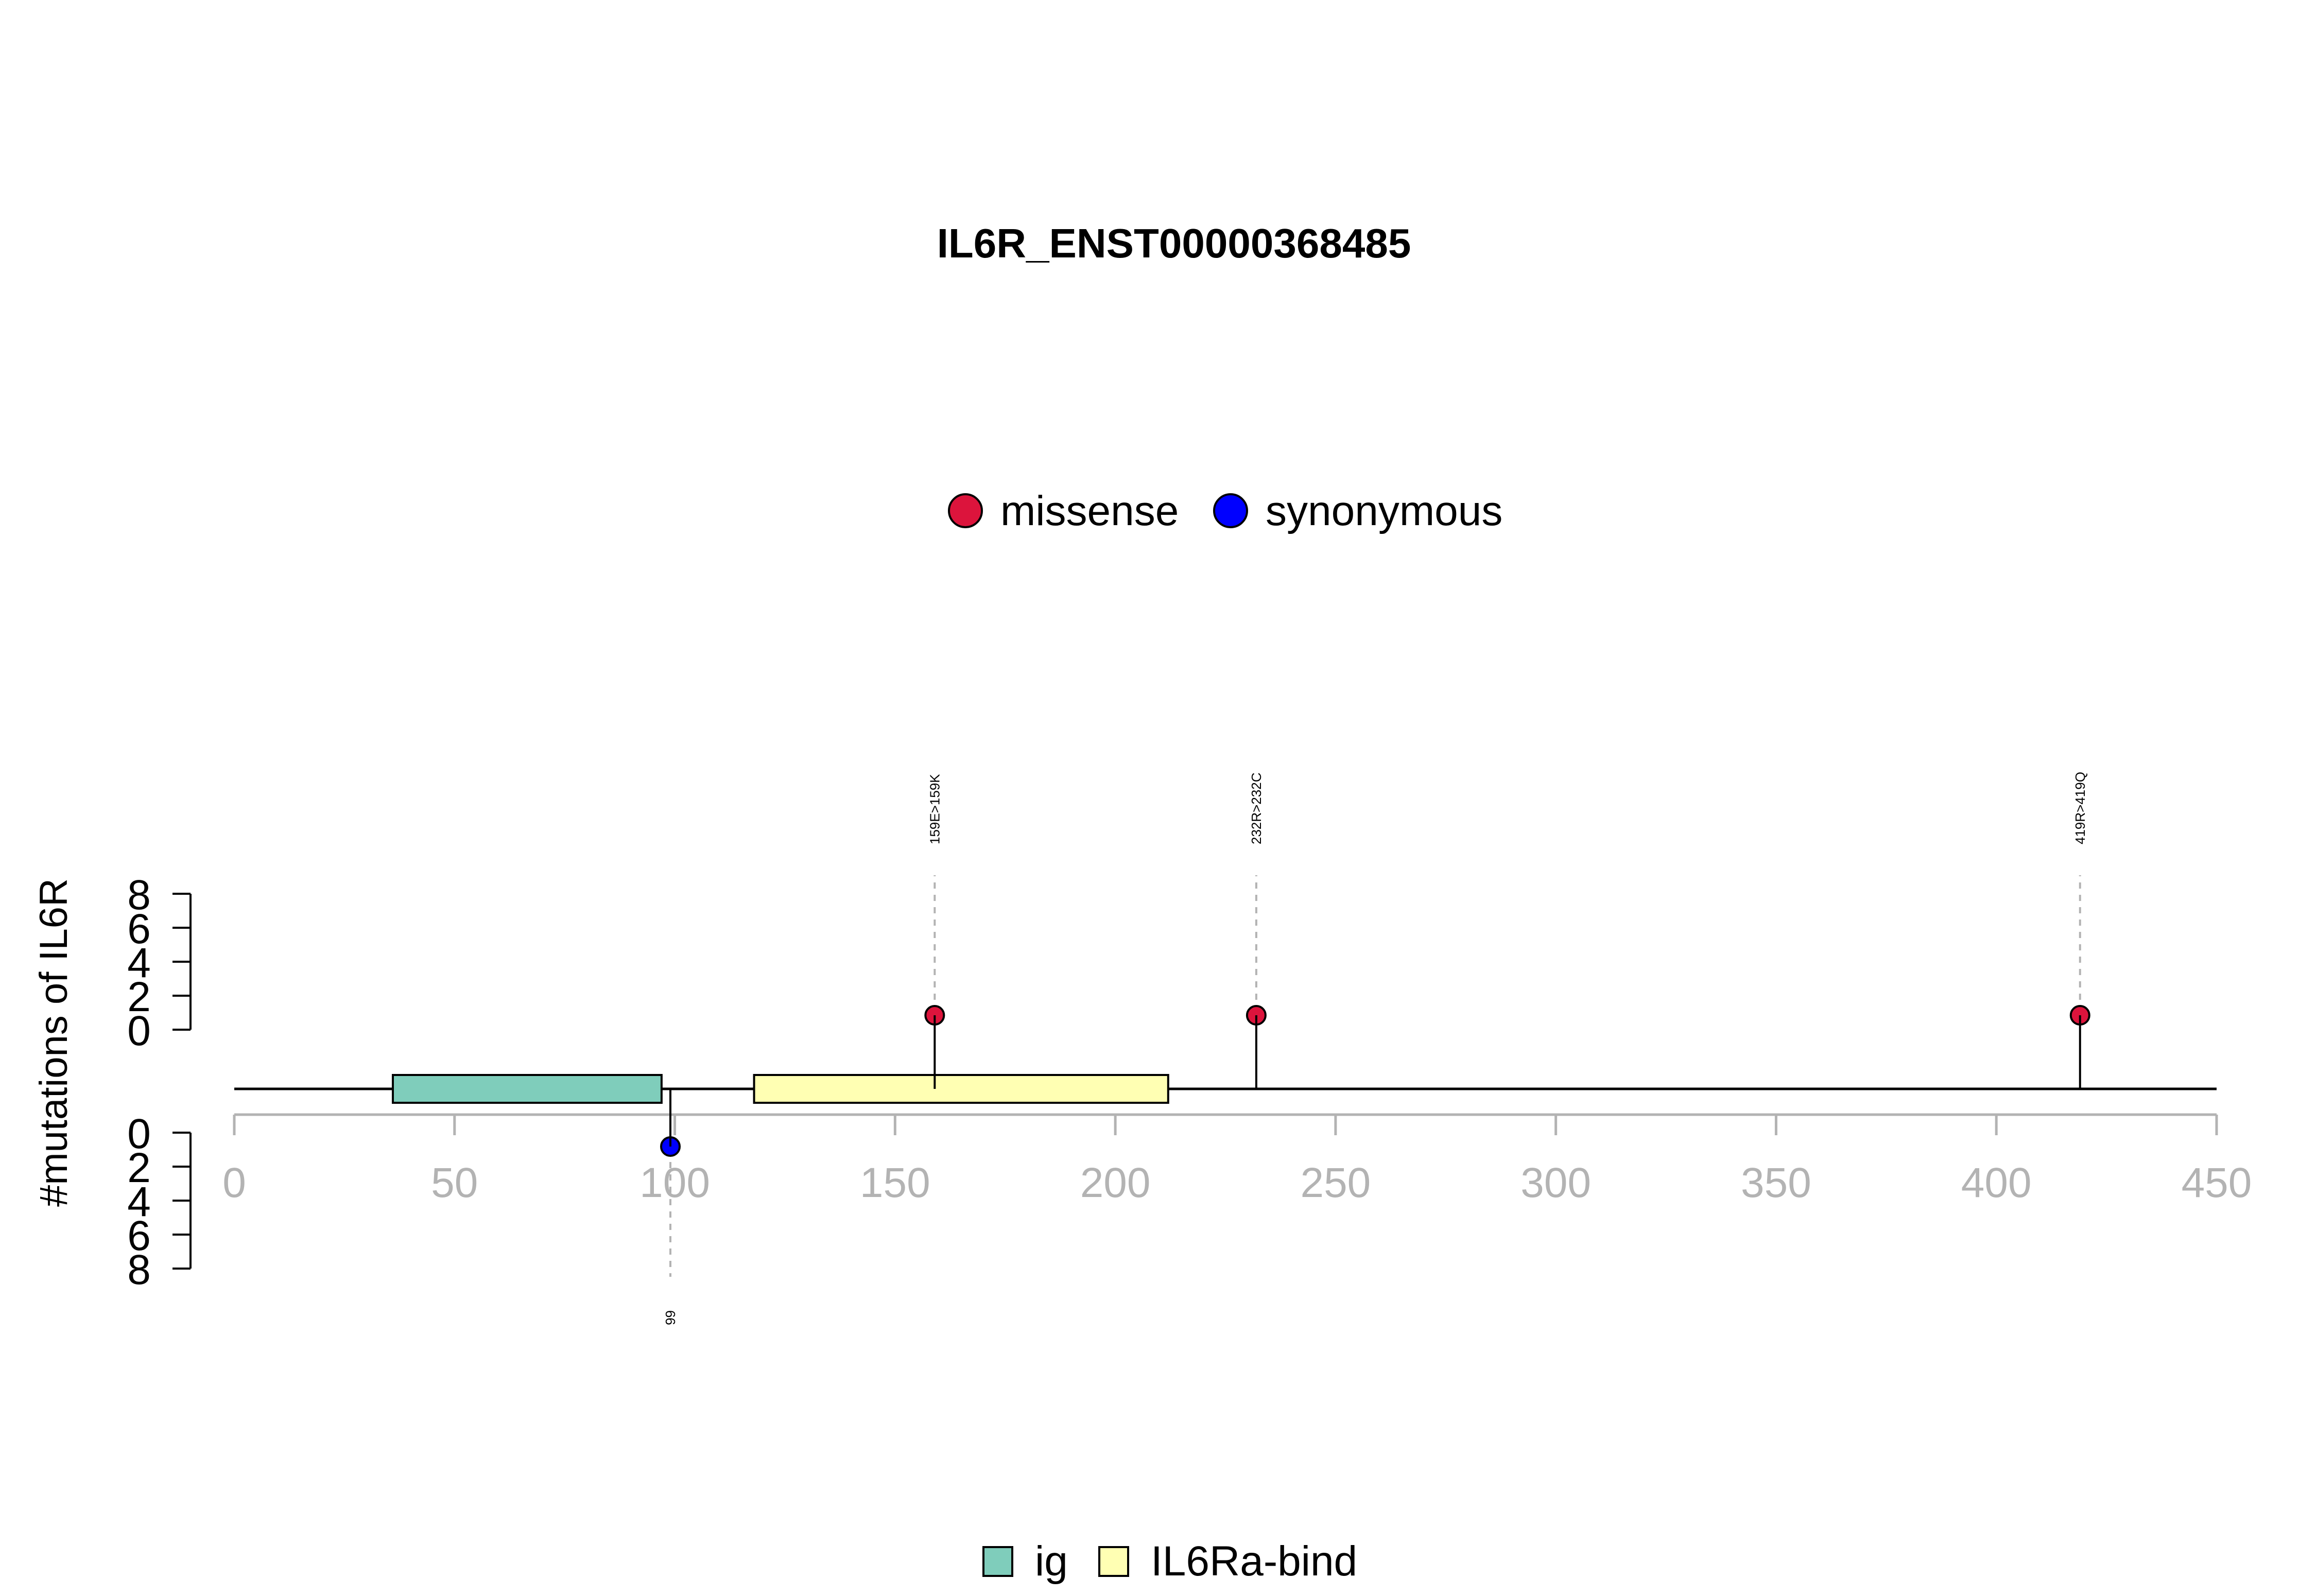 This screenshot has height=1596, width=2317. Describe the element at coordinates (1115, 1183) in the screenshot. I see `x-tick-label: 200` at that location.